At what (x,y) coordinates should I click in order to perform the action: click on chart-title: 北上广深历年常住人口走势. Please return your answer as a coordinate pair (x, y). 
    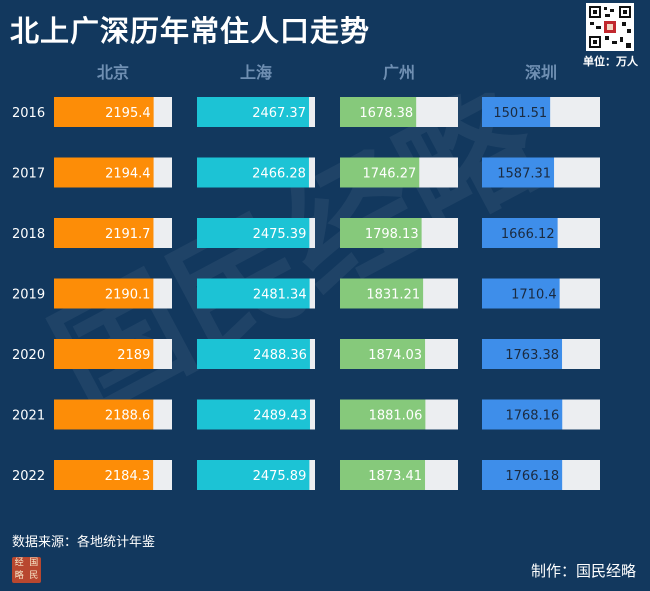
    Looking at the image, I should click on (190, 31).